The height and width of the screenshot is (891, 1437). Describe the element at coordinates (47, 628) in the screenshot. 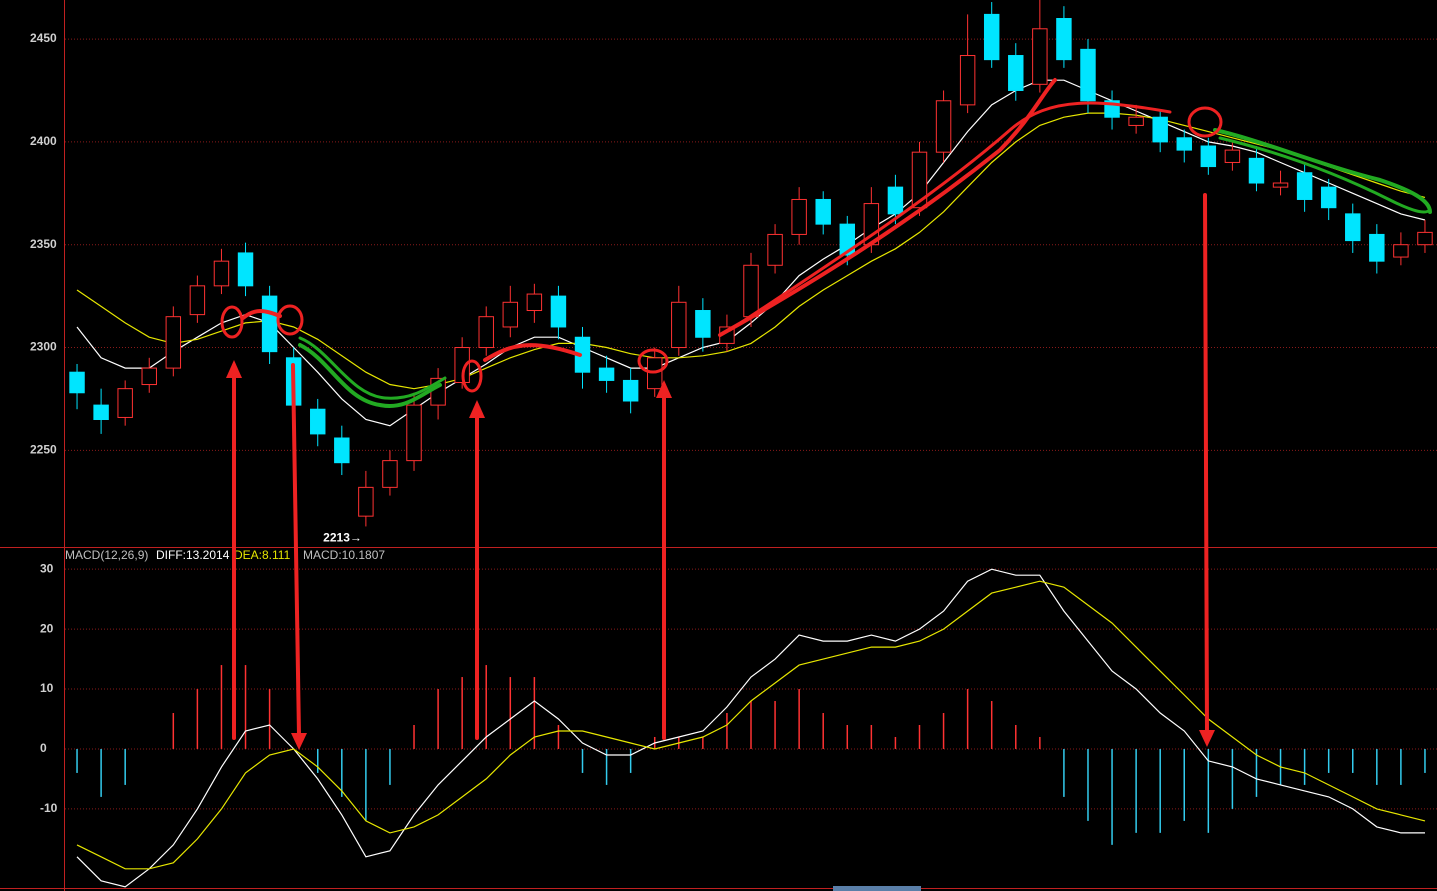

I see `y-tick-label: 20` at that location.